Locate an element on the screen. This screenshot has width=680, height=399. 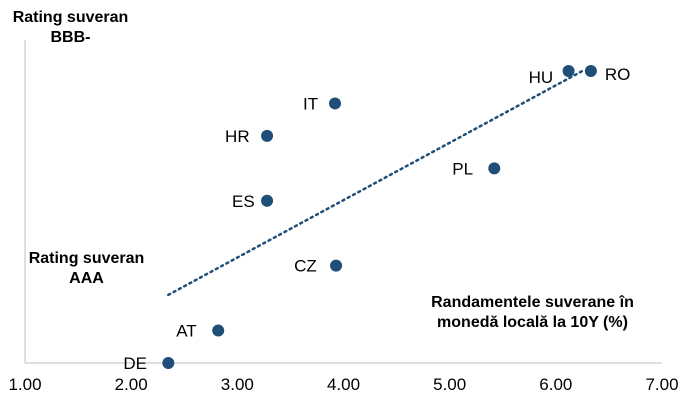
point-label-hu: HU is located at coordinates (541, 77).